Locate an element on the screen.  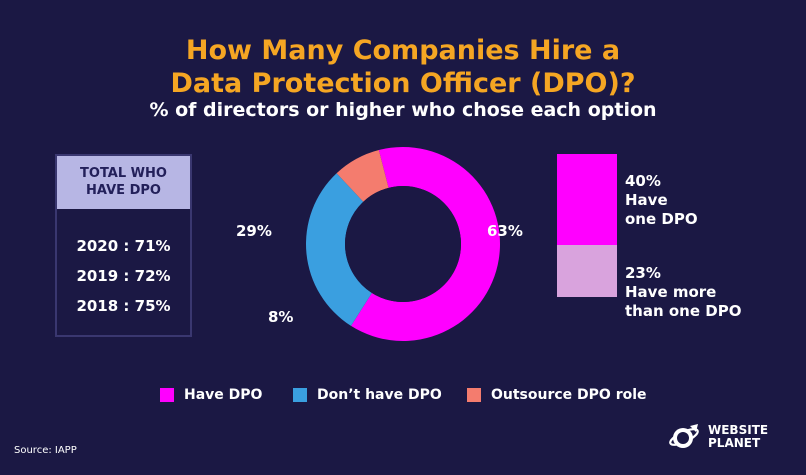
title-line-2: Data Protection Officer (DPO)? is located at coordinates (403, 83).